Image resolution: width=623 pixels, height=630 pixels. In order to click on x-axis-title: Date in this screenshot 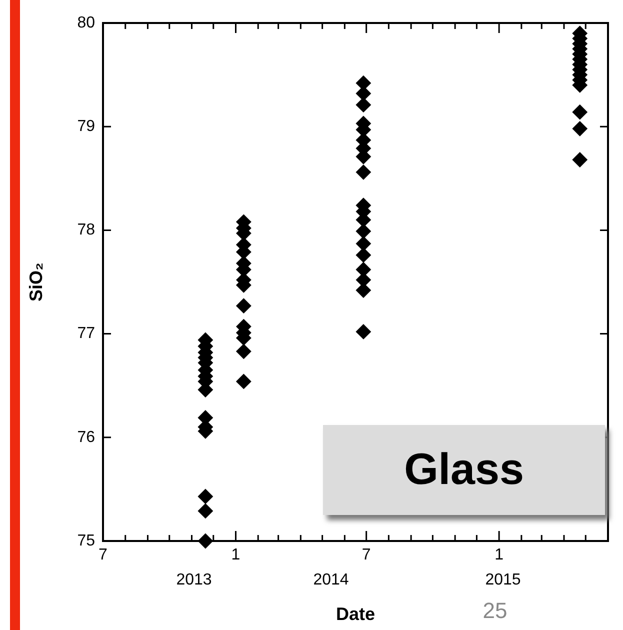, I will do `click(356, 614)`.